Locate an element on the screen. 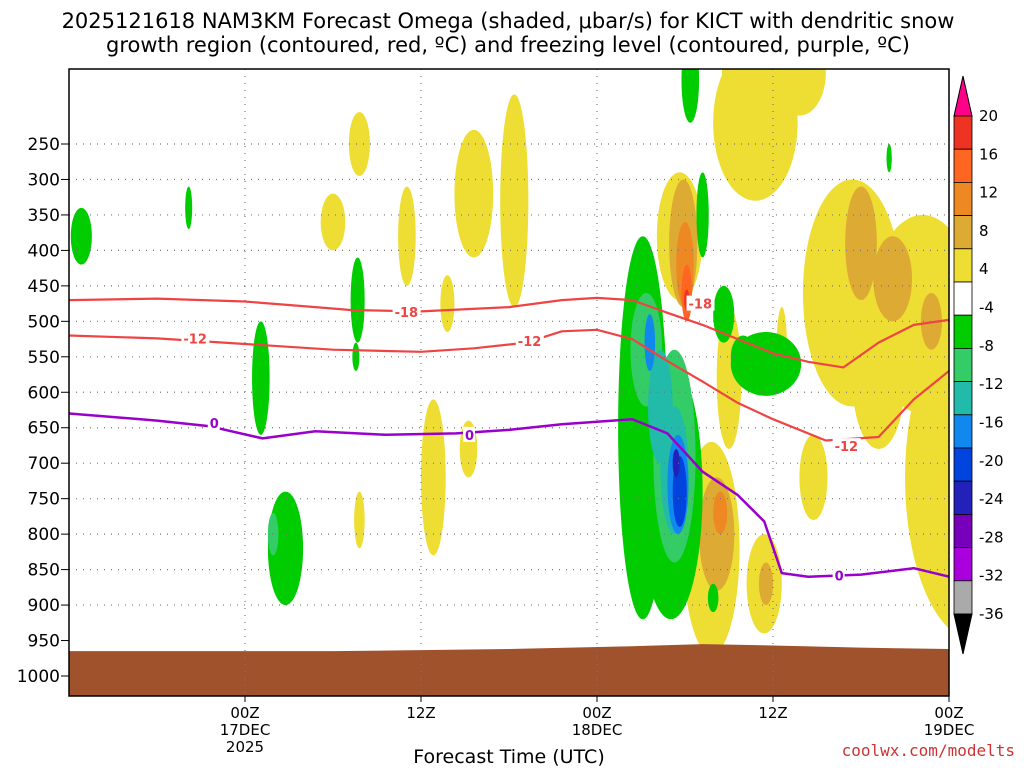  colorbar-label-10: -24 is located at coordinates (991, 499).